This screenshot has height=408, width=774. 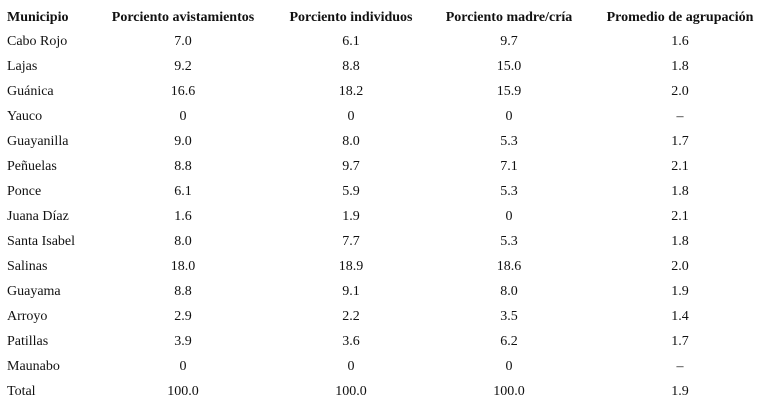 I want to click on column-header: Municipio, so click(x=37, y=17).